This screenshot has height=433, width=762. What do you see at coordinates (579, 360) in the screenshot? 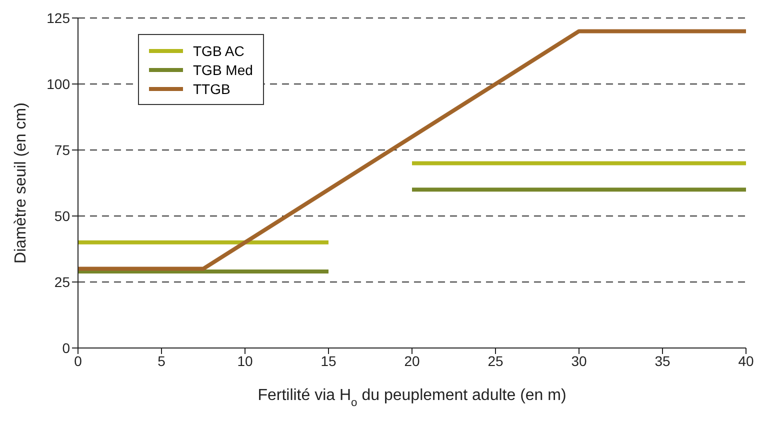
I see `x-tick-label: 30` at bounding box center [579, 360].